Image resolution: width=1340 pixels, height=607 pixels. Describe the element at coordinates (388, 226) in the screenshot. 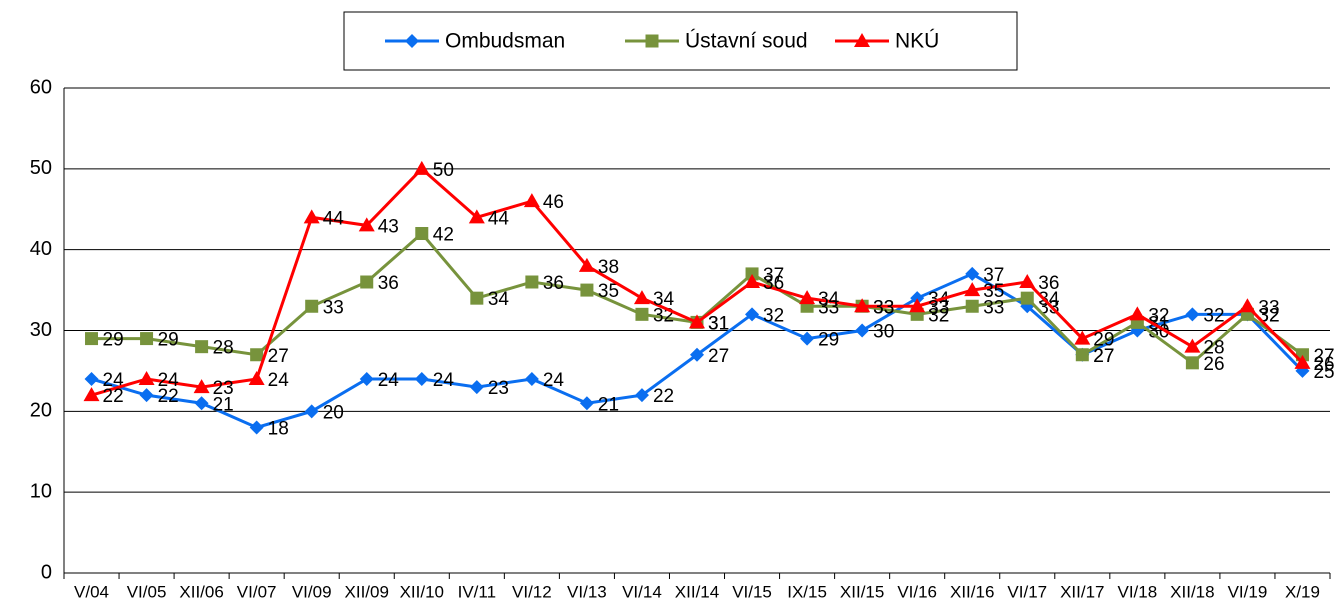

I see `data-label: 43` at that location.